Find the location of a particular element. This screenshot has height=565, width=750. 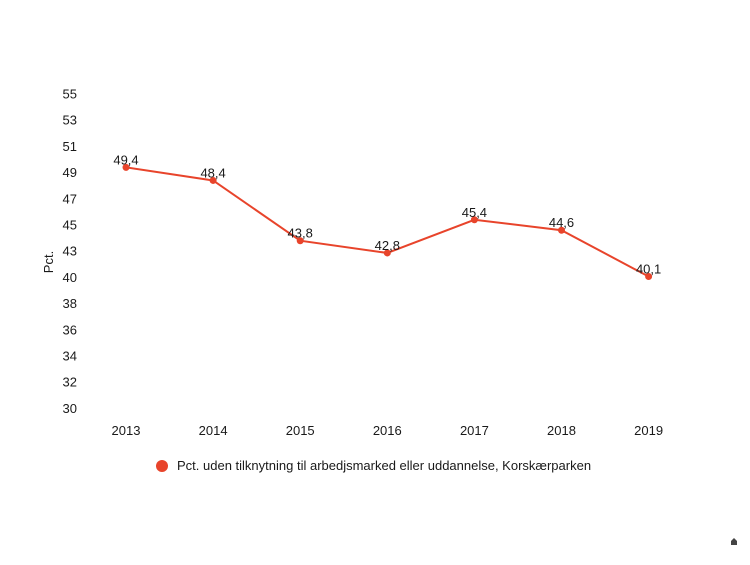

y-tick-label: 30 is located at coordinates (70, 408).